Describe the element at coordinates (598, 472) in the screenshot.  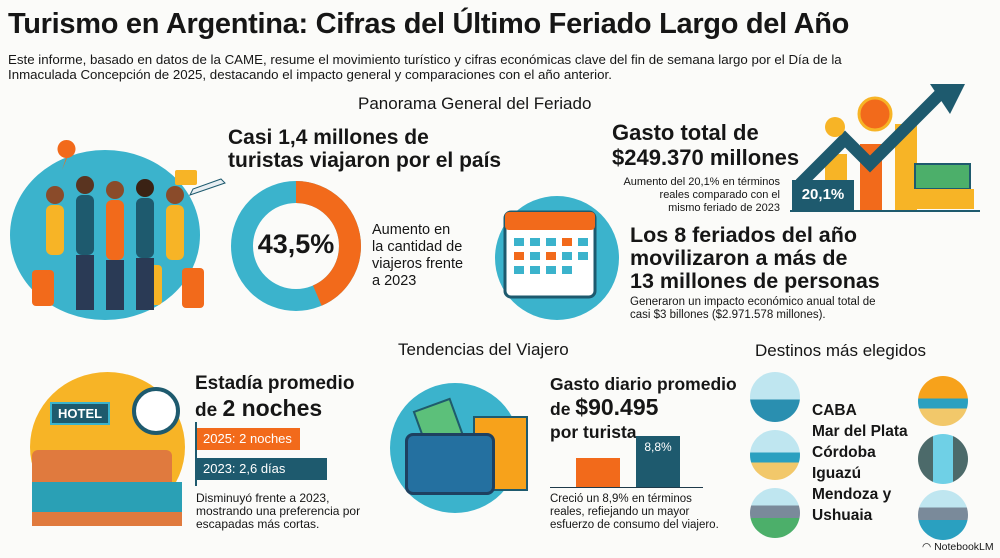
I see `daily-bar-previous` at that location.